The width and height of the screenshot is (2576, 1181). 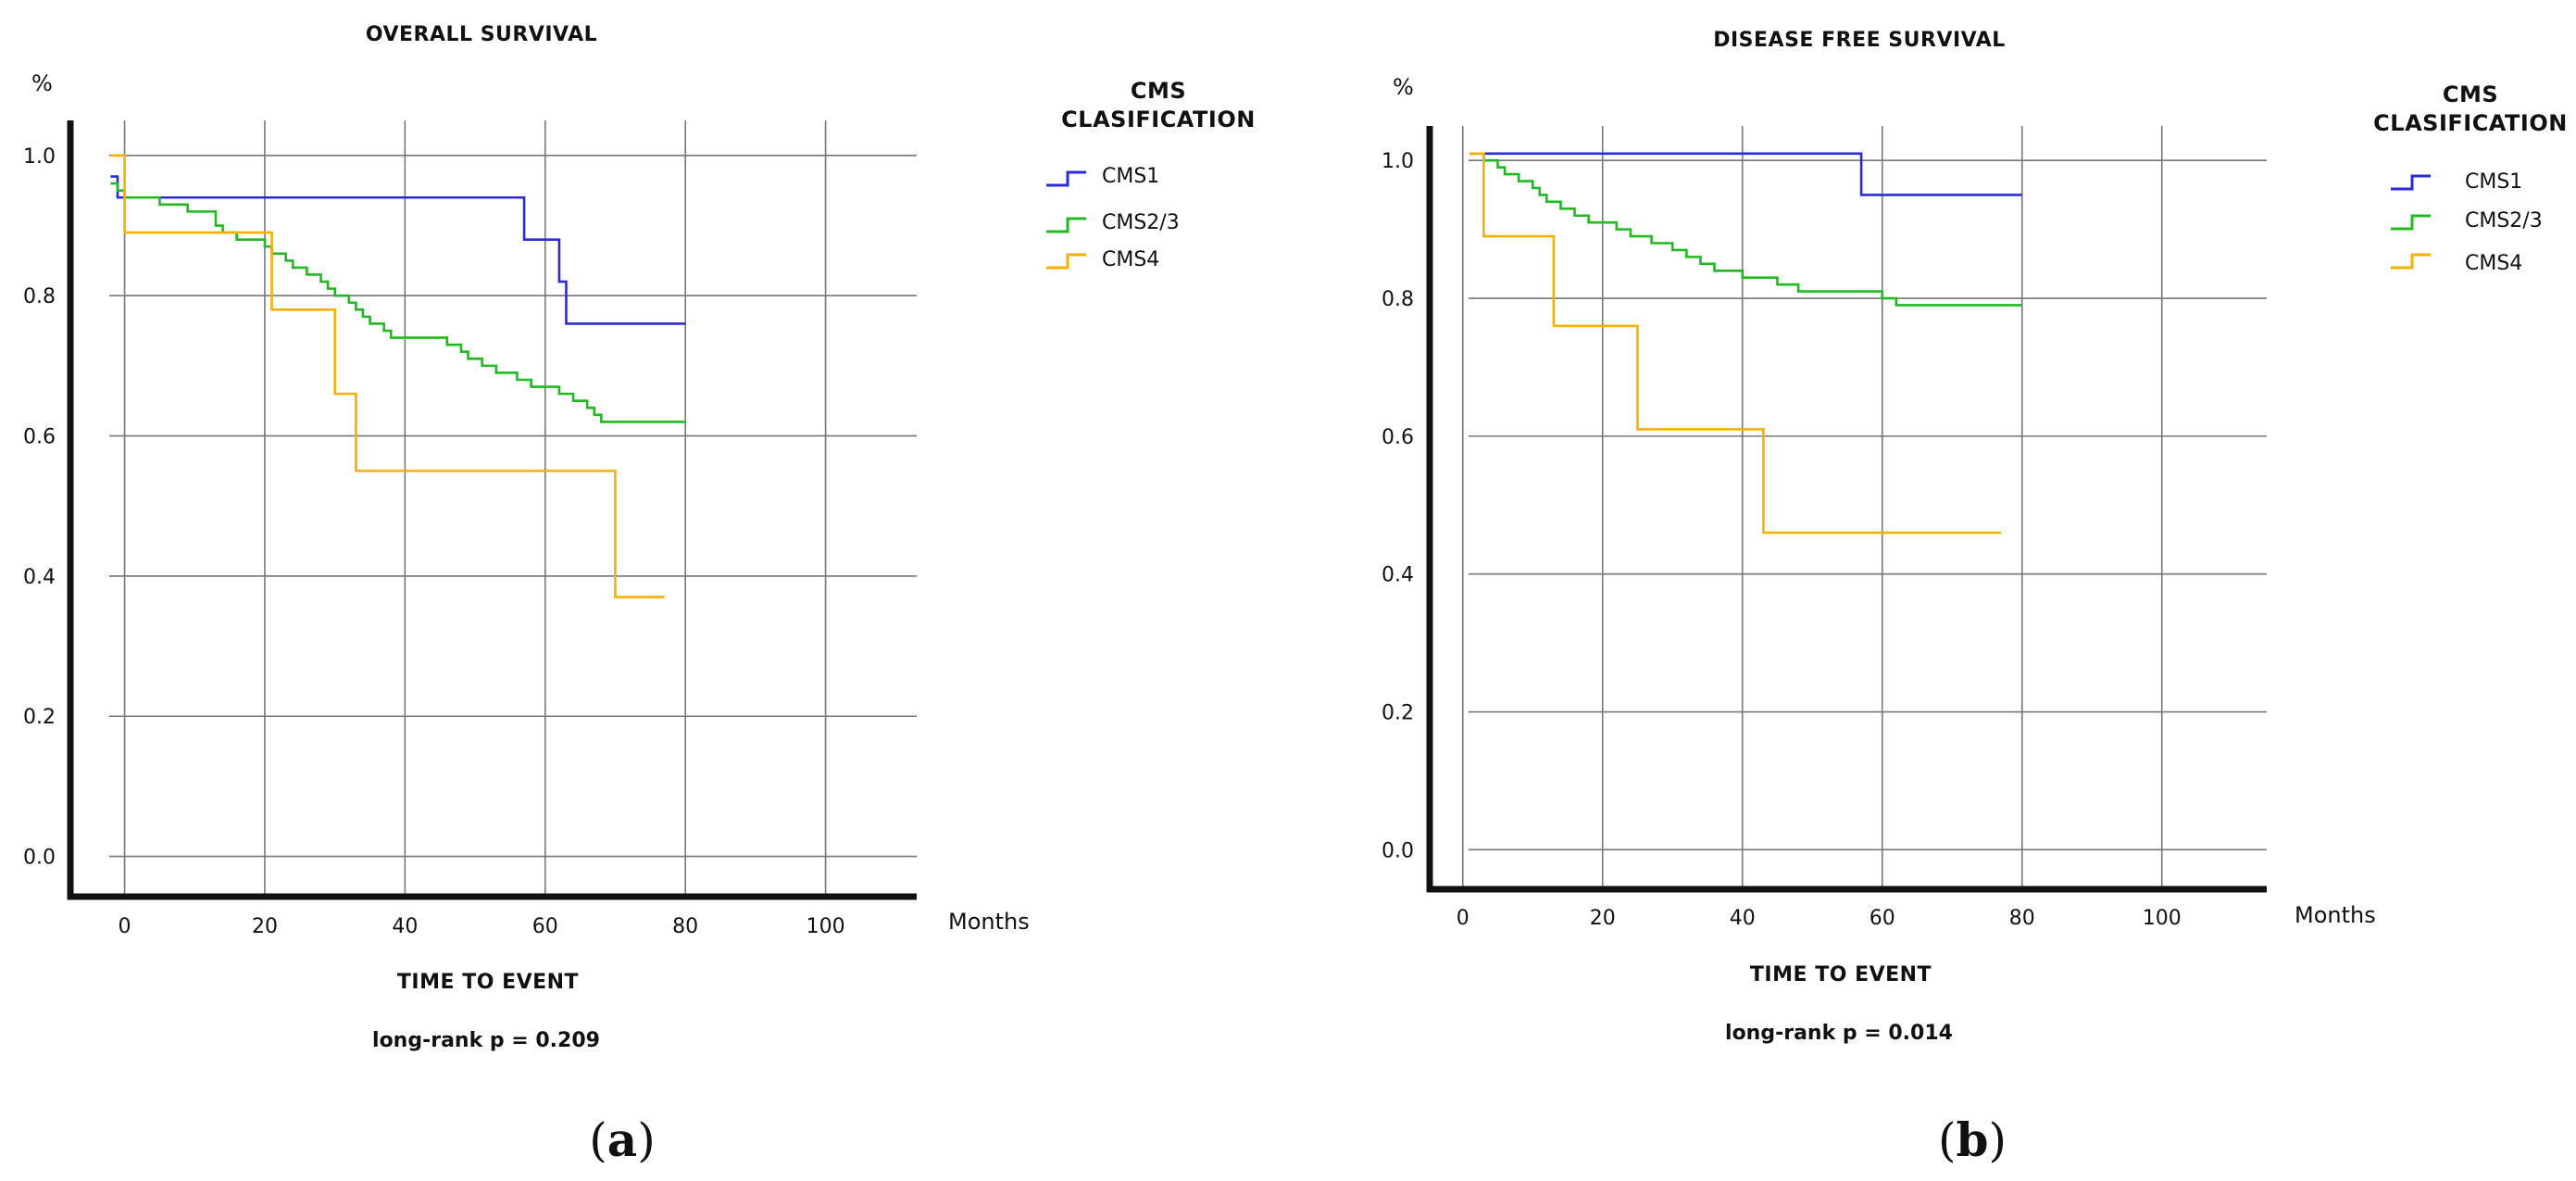 What do you see at coordinates (1066, 178) in the screenshot?
I see `panel-a-legend-swatch-cms1` at bounding box center [1066, 178].